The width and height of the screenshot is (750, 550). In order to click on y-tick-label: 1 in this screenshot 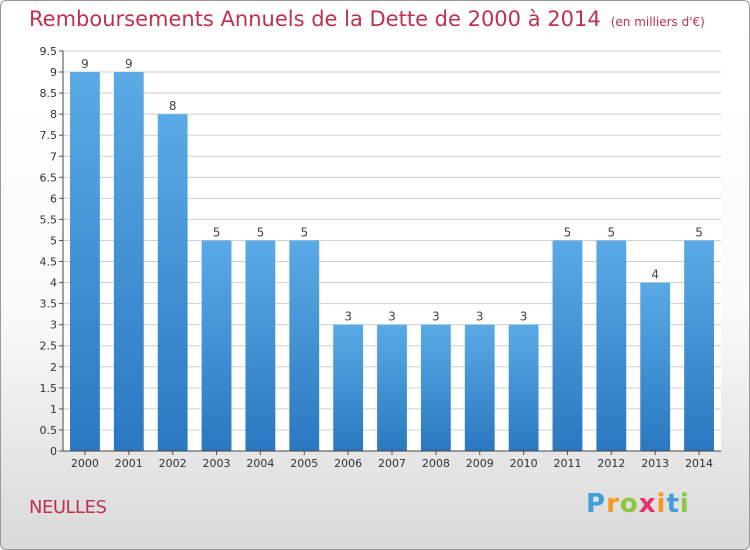, I will do `click(53, 409)`.